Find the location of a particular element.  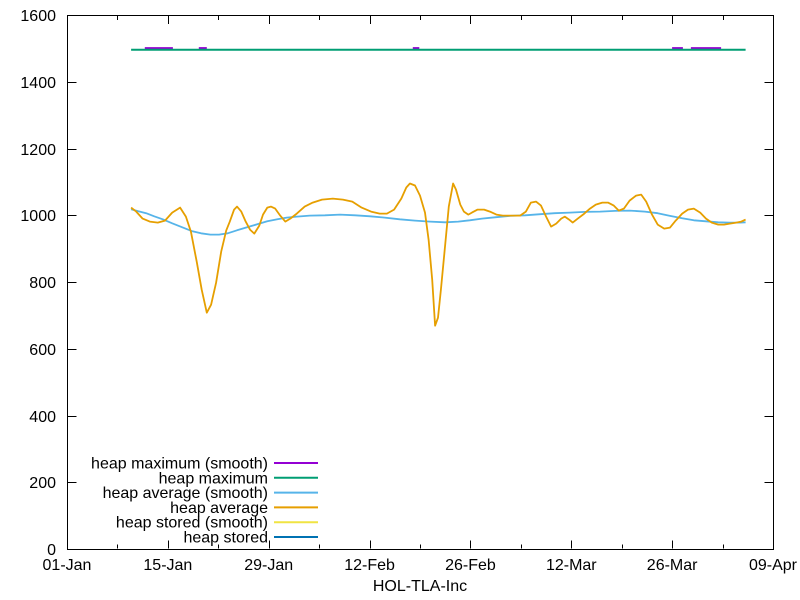

y-tick-label: 600 is located at coordinates (42, 350).